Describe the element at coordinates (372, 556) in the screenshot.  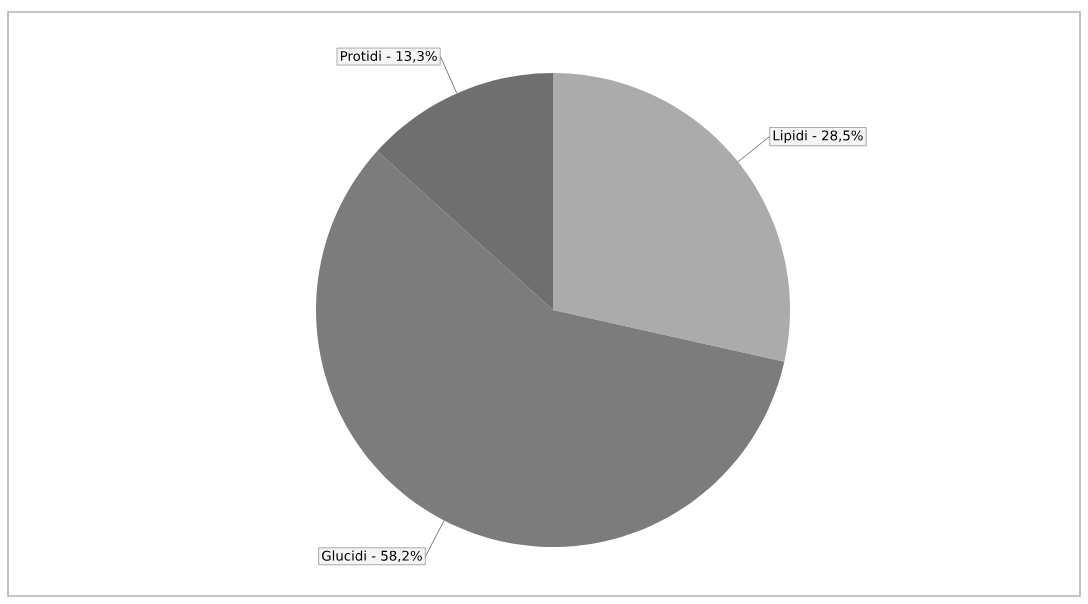
I see `slice-label: Glucidi - 58,2%` at that location.